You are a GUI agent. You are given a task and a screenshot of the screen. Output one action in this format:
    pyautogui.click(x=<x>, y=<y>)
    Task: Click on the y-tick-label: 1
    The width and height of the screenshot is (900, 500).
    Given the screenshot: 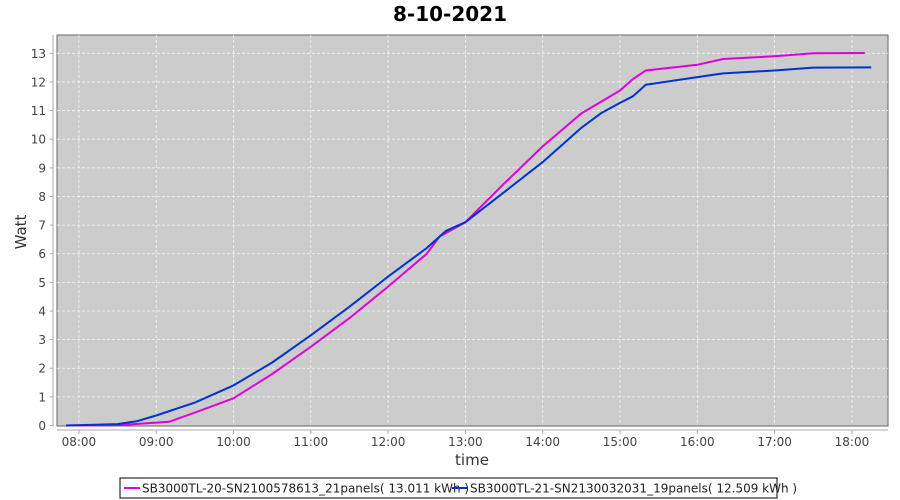 What is the action you would take?
    pyautogui.click(x=42, y=397)
    